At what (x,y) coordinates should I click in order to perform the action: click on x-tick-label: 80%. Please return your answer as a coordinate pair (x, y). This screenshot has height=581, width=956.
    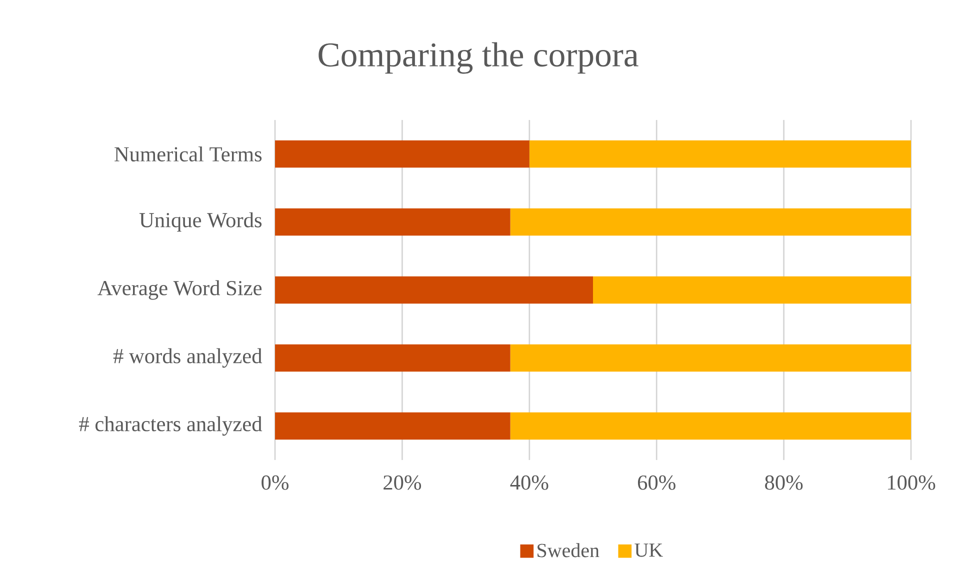
    Looking at the image, I should click on (784, 482).